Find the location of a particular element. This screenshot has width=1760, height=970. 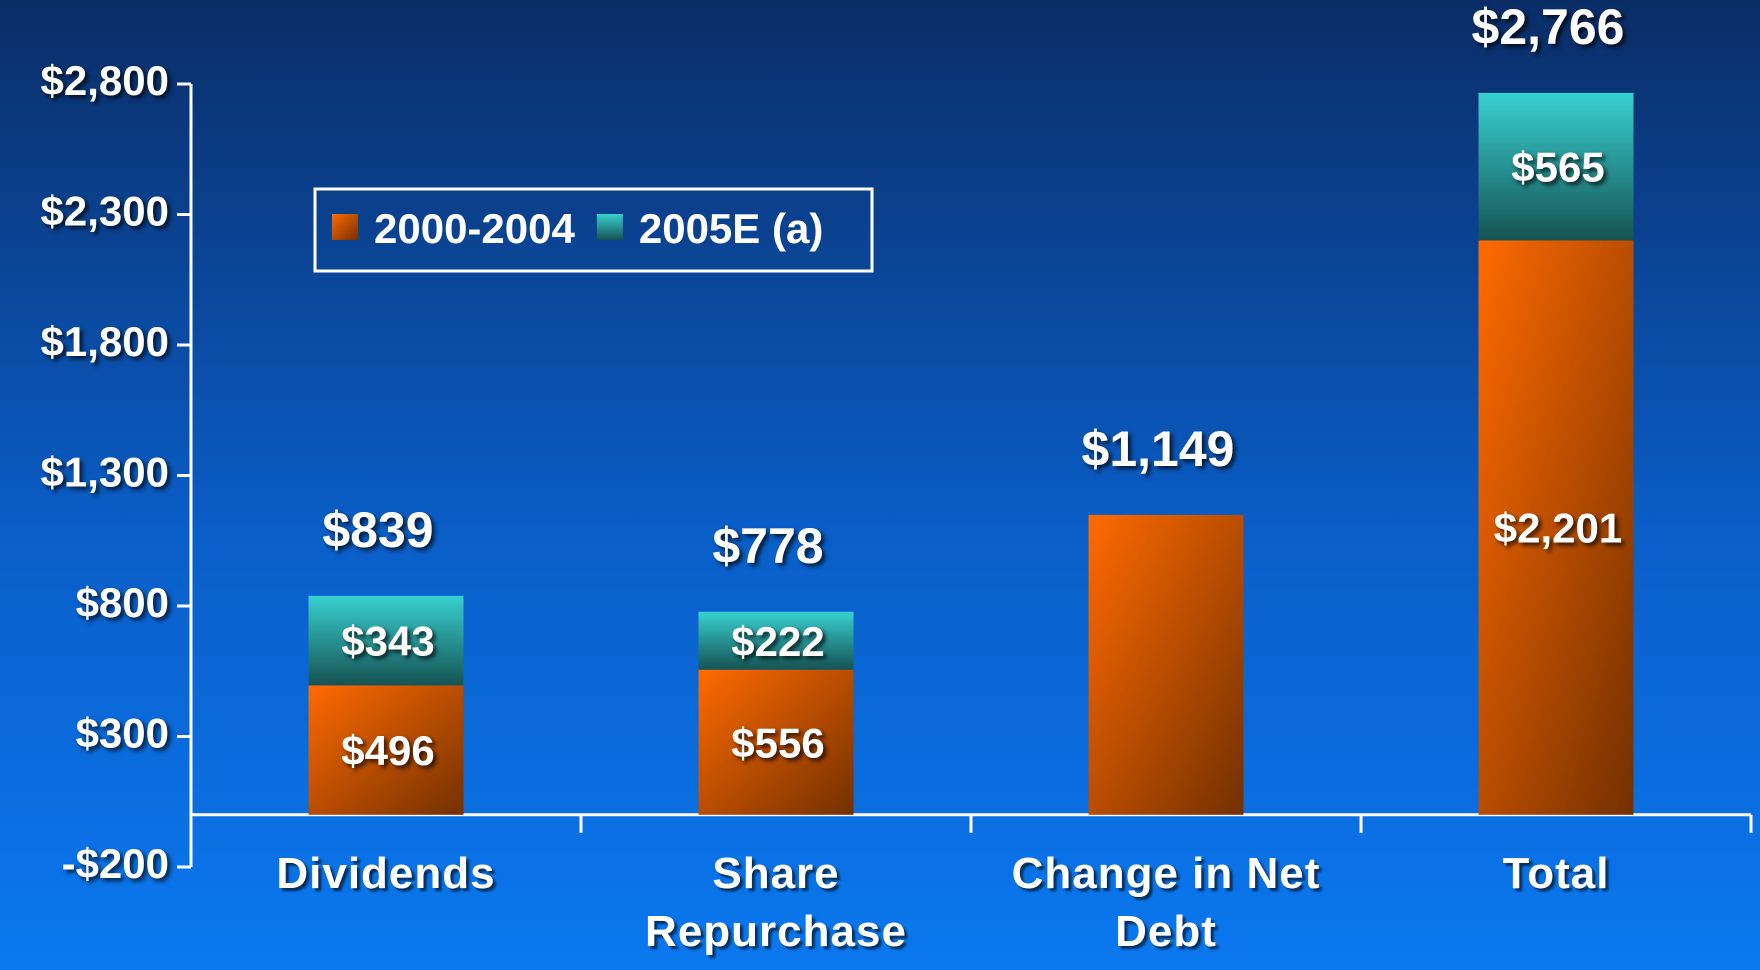

y-tick-label: $2,800 is located at coordinates (105, 80).